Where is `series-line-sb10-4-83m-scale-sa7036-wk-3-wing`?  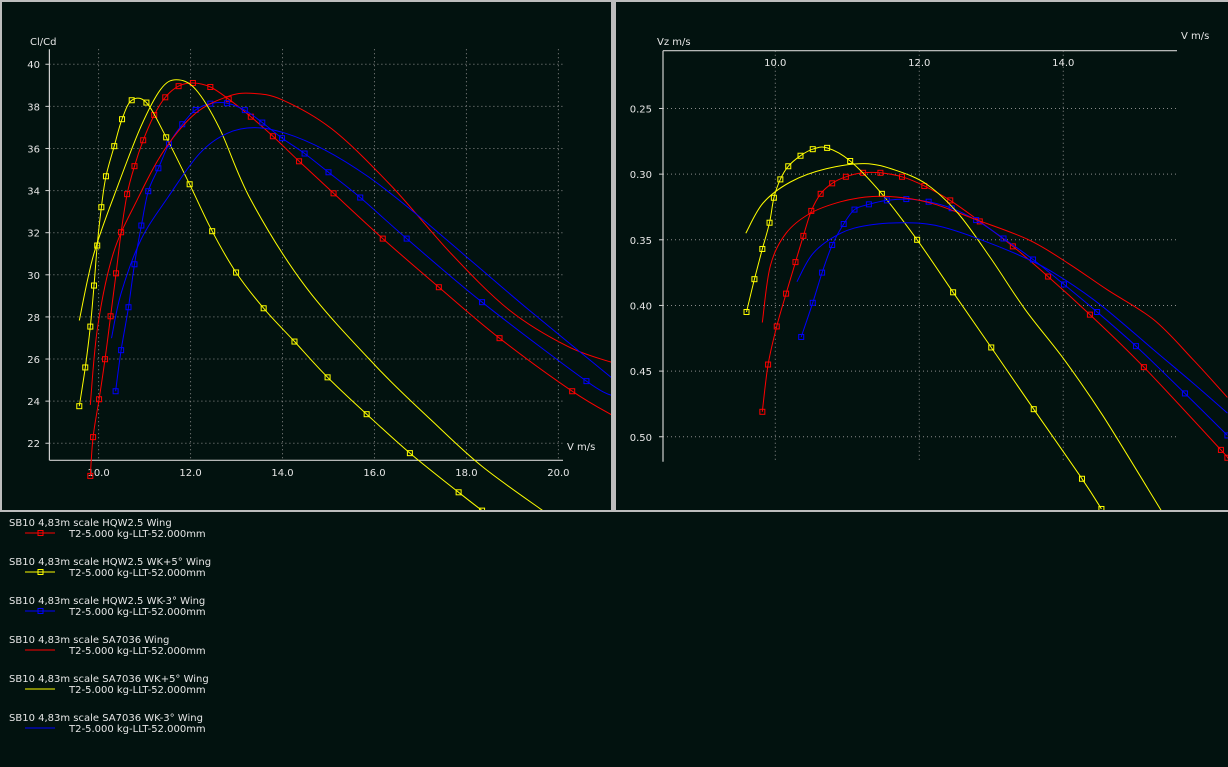
series-line-sb10-4-83m-scale-sa7036-wk-3-wing is located at coordinates (1012, 318).